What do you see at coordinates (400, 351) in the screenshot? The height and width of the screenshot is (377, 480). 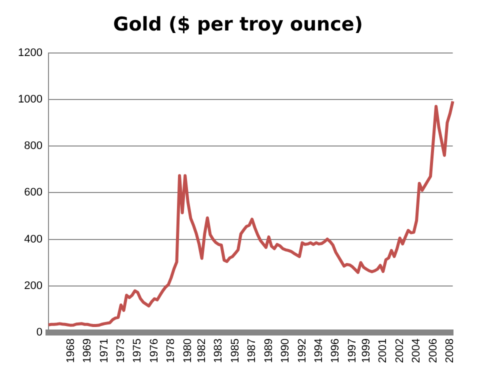 I see `x-tick-label: 2002` at bounding box center [400, 351].